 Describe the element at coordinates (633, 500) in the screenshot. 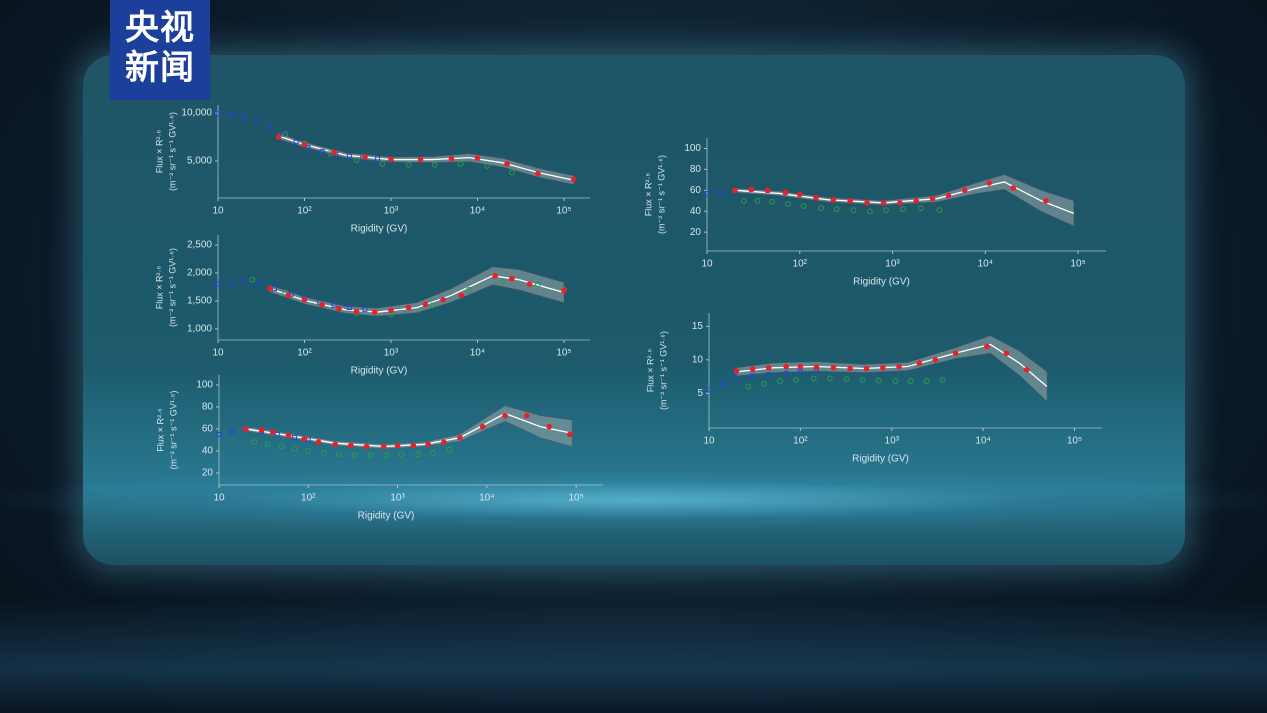

I see `glow` at that location.